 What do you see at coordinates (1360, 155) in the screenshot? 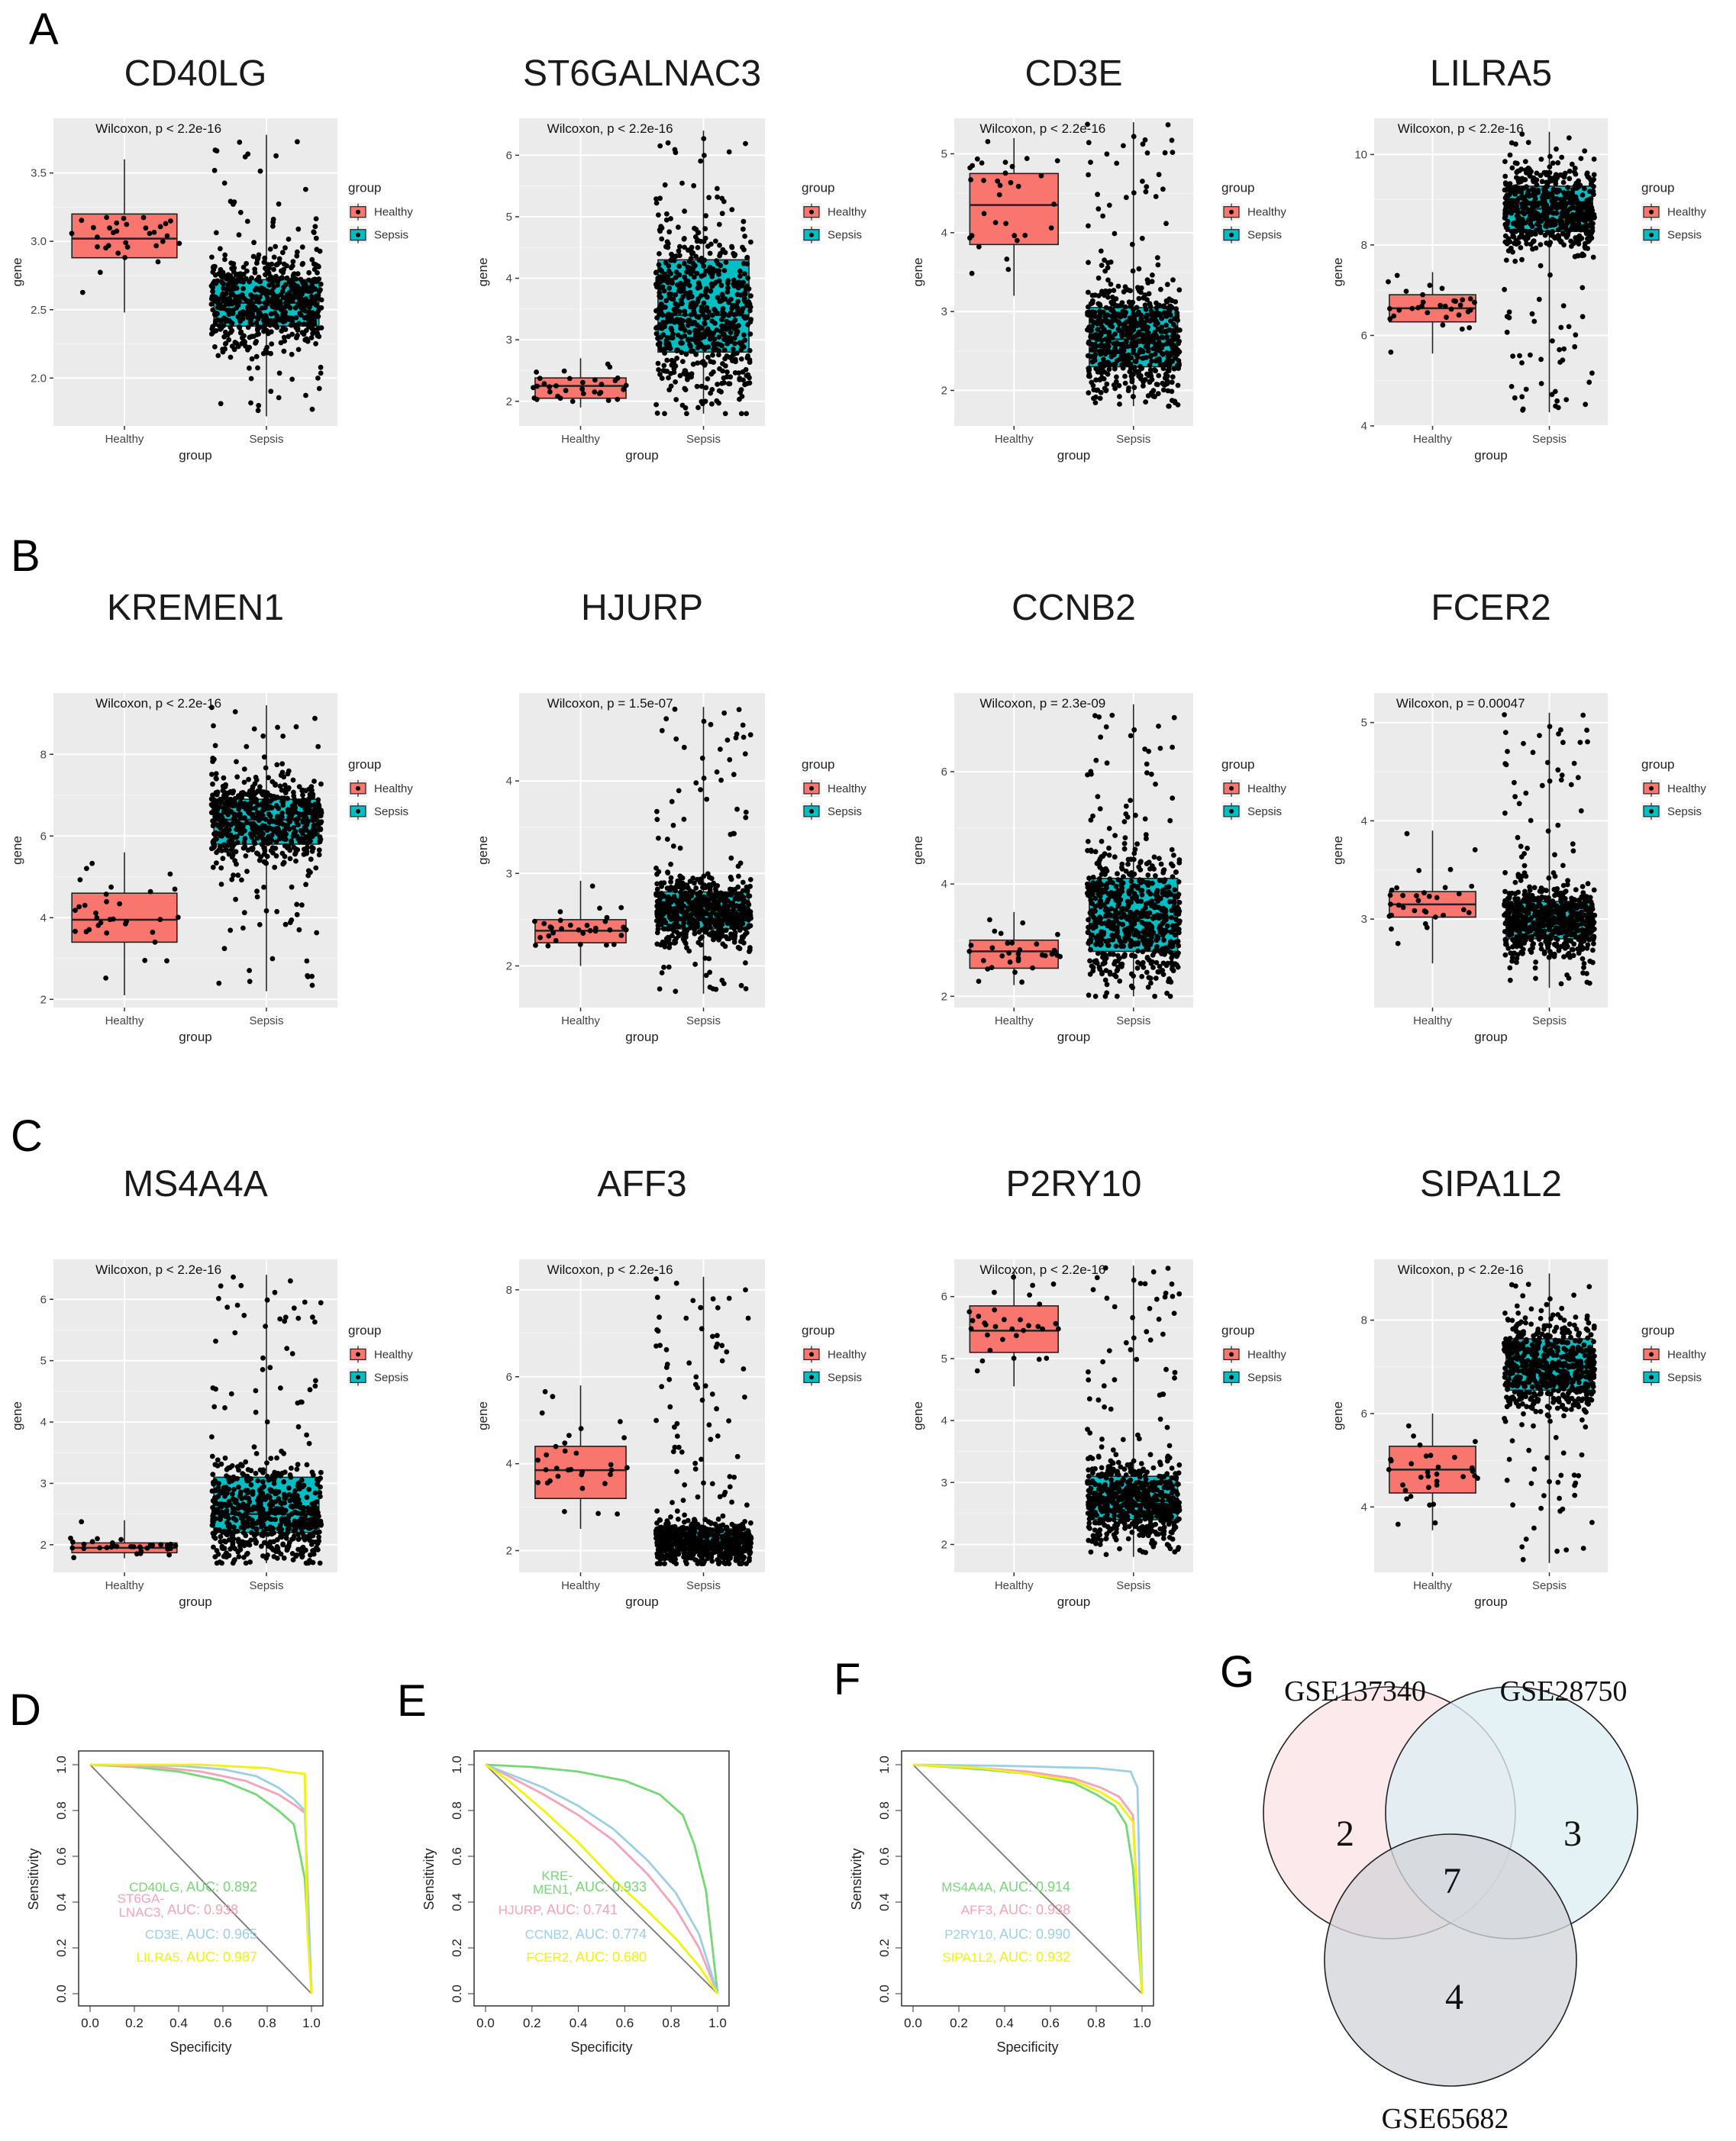
I see `y-tick-label: 10` at bounding box center [1360, 155].